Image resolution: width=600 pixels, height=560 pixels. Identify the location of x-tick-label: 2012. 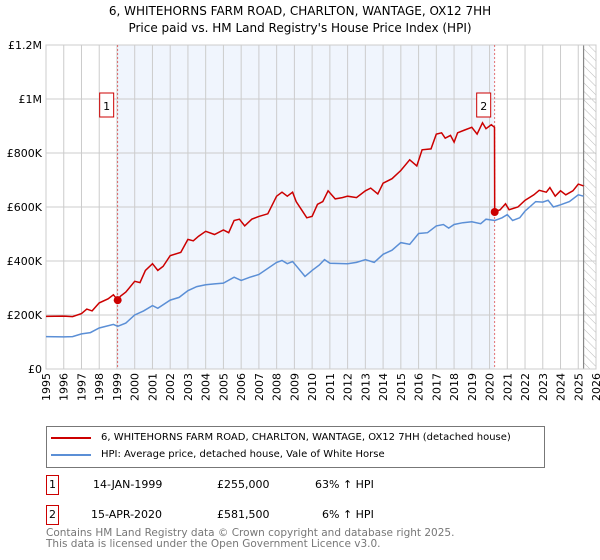
(348, 387).